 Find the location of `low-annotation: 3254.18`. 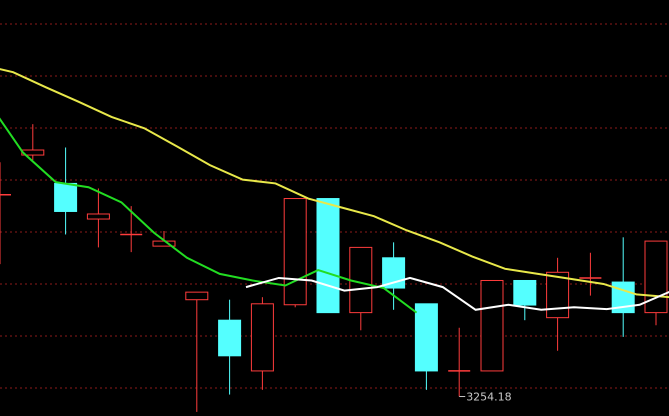

low-annotation: 3254.18 is located at coordinates (485, 397).